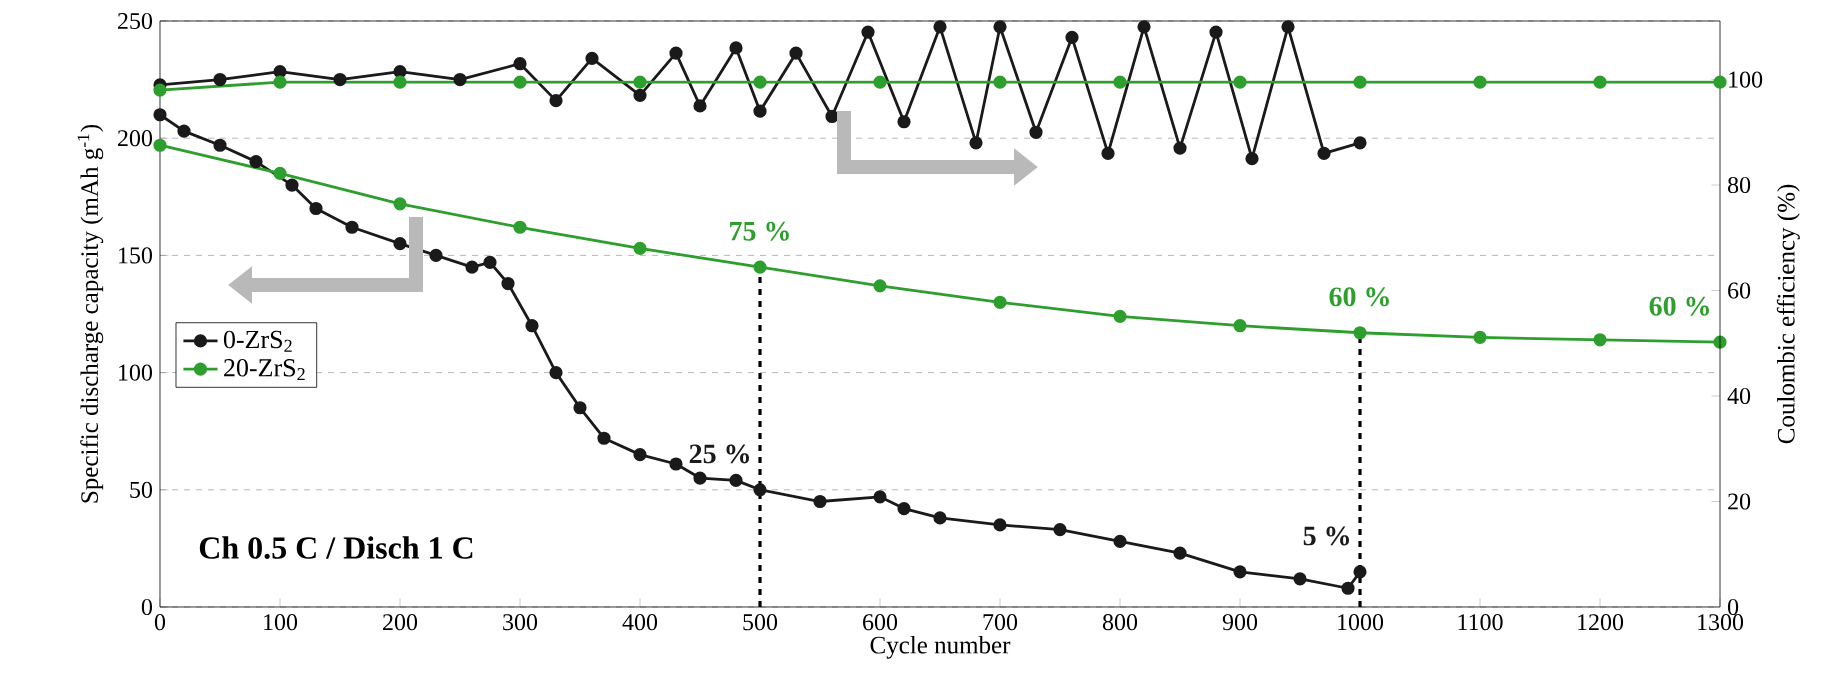  I want to click on y-tick-label: 250, so click(135, 21).